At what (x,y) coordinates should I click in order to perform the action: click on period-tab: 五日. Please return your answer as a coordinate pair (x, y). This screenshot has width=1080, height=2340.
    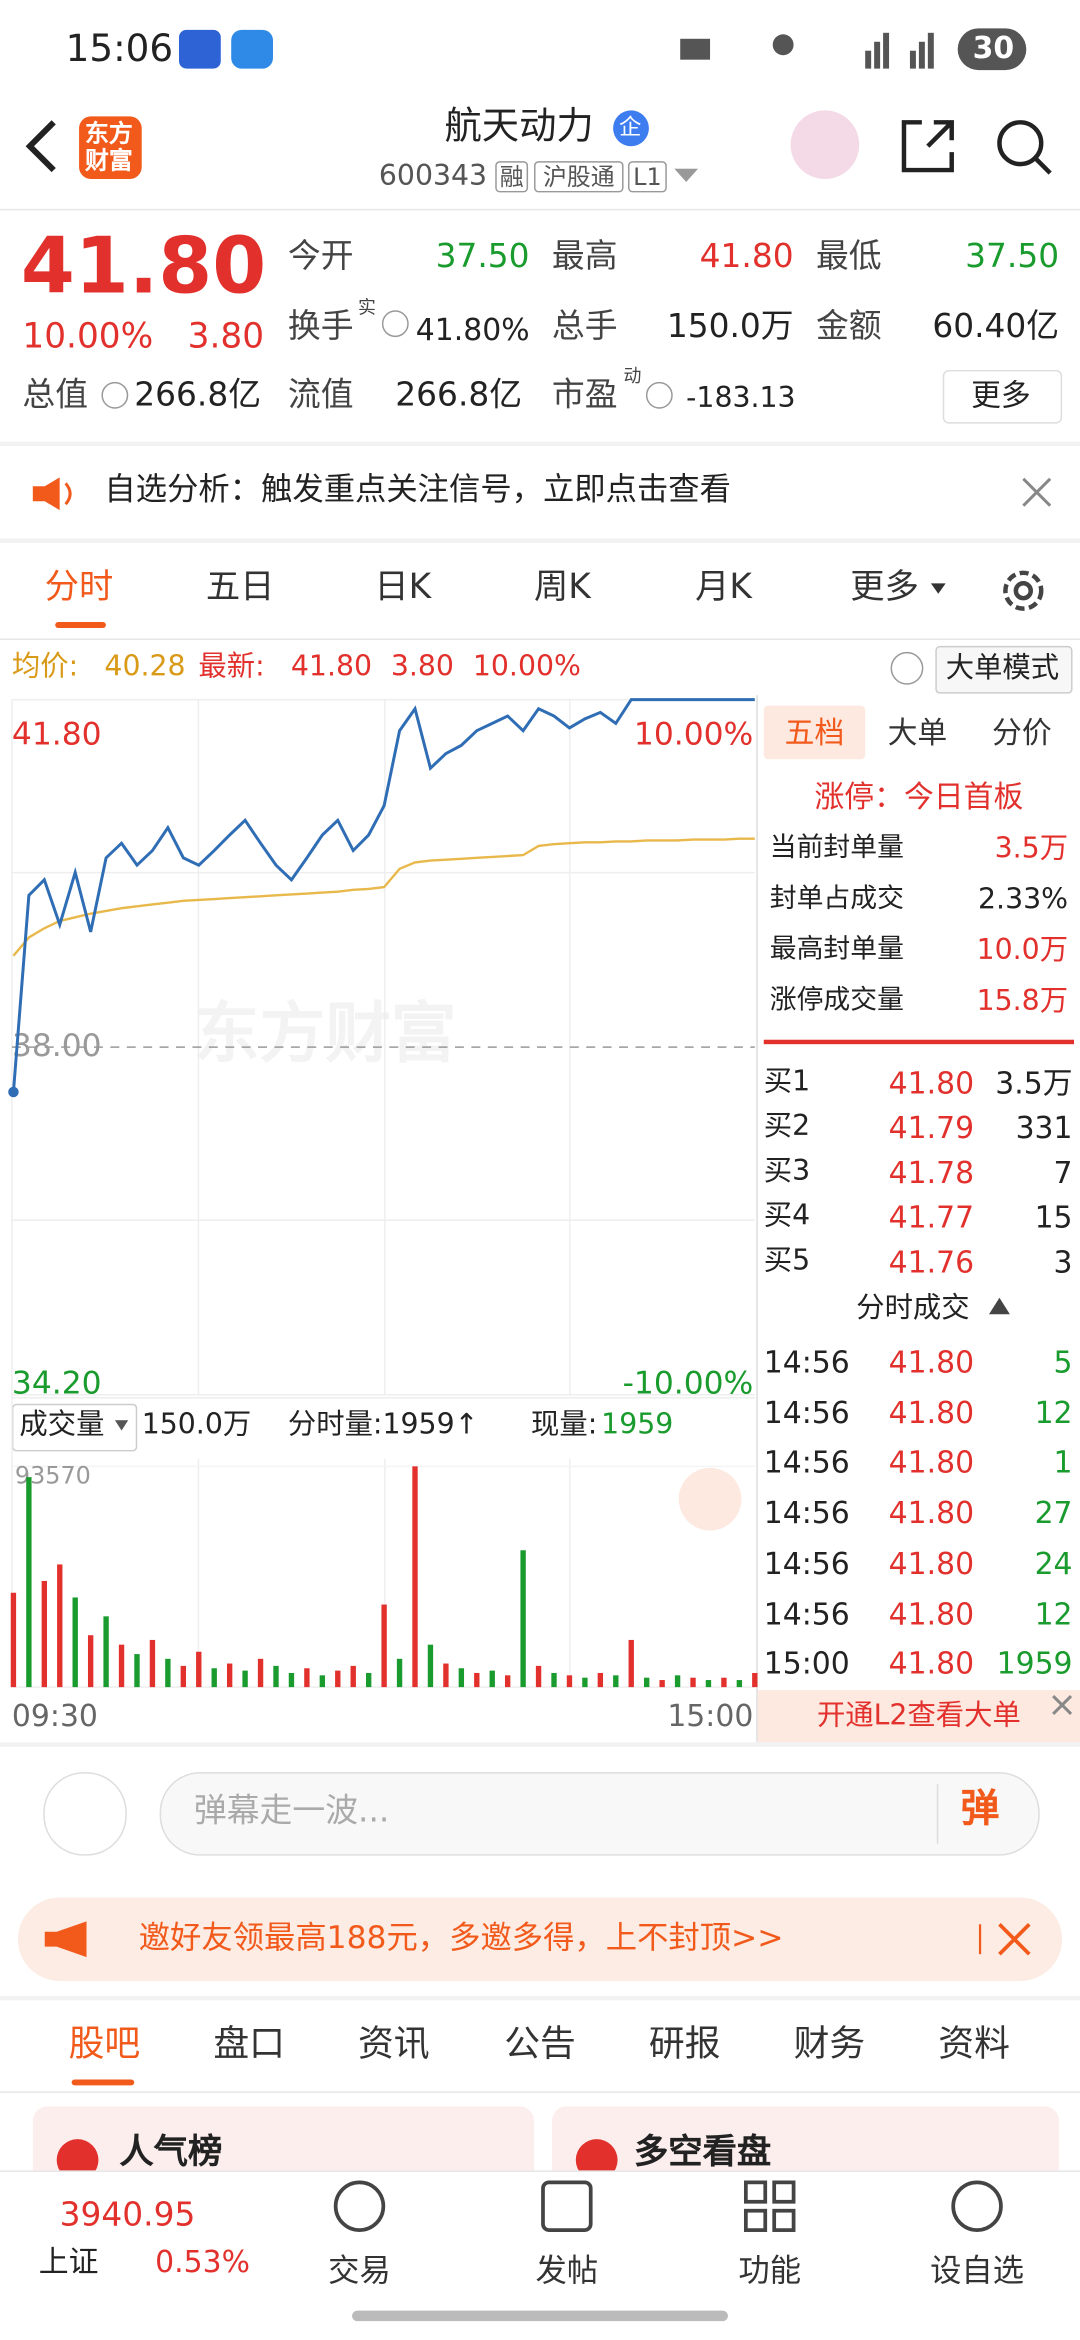
    Looking at the image, I should click on (240, 588).